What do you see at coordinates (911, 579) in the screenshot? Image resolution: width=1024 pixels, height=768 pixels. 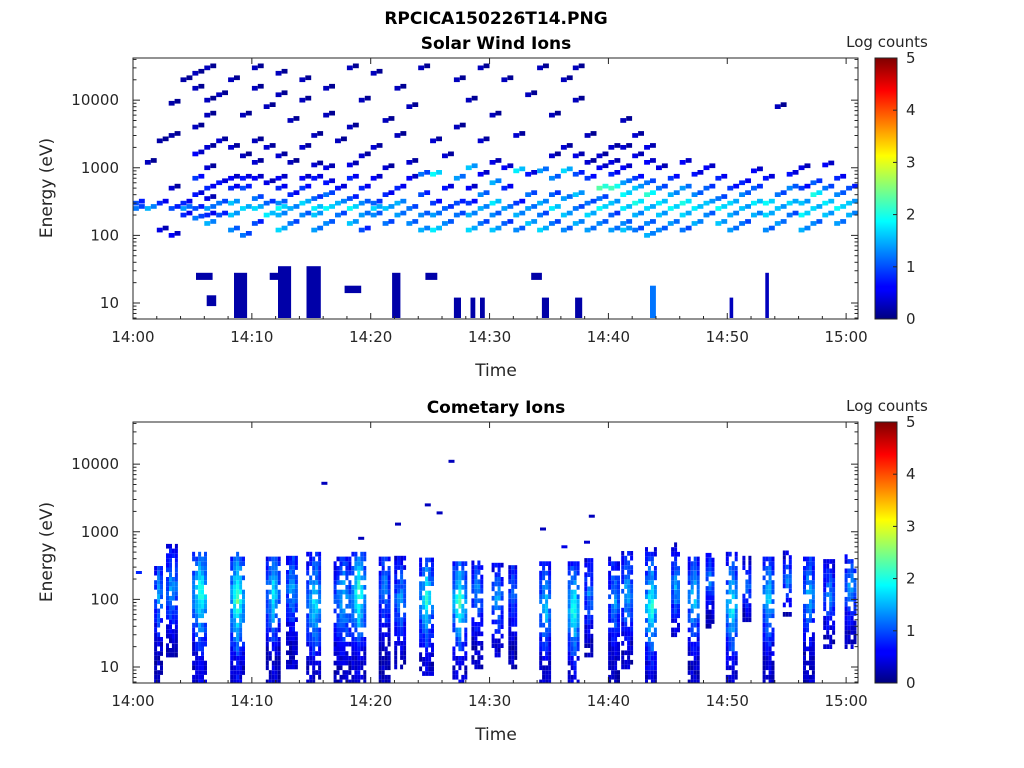 I see `colorbar-tick-label: 2` at bounding box center [911, 579].